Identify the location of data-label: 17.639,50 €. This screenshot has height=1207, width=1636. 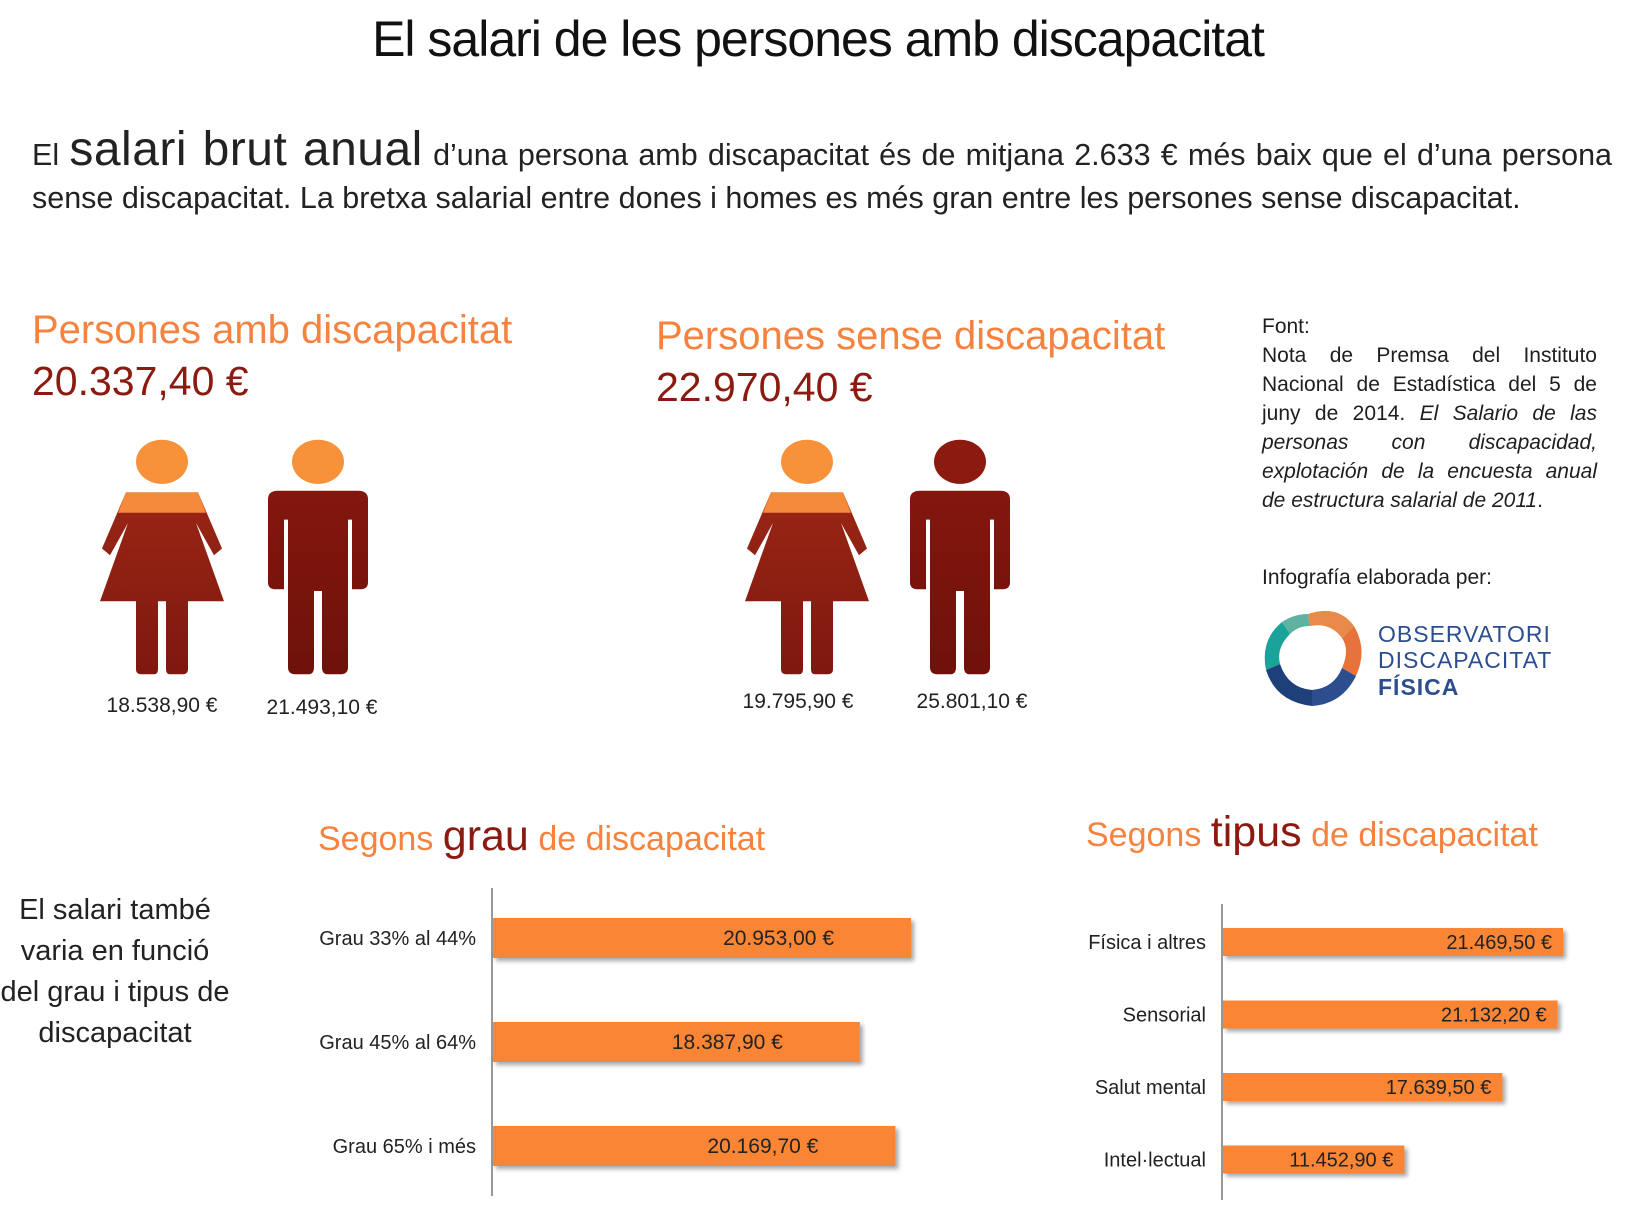
(1439, 1088).